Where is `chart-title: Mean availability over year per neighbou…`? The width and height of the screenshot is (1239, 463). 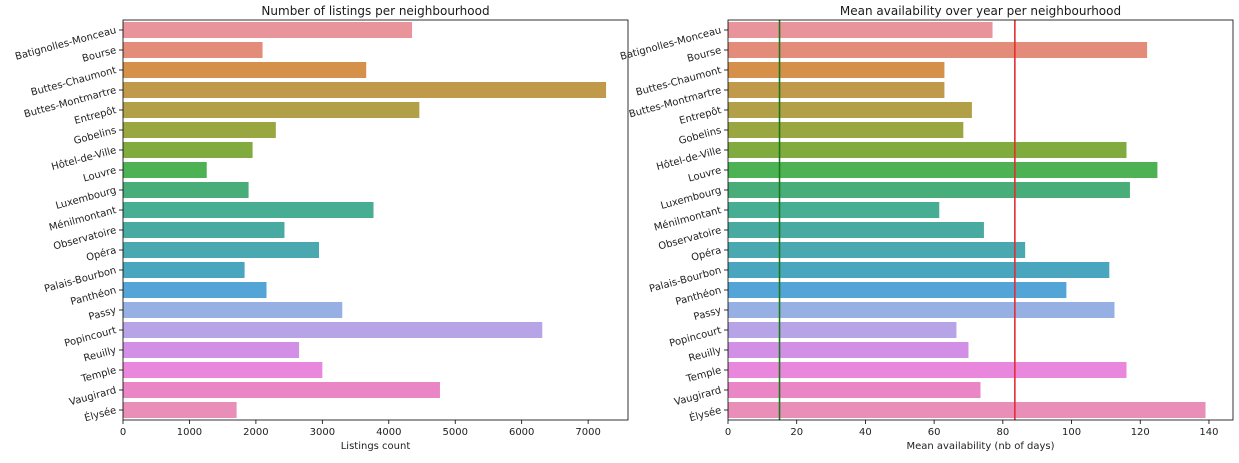 chart-title: Mean availability over year per neighbou… is located at coordinates (980, 11).